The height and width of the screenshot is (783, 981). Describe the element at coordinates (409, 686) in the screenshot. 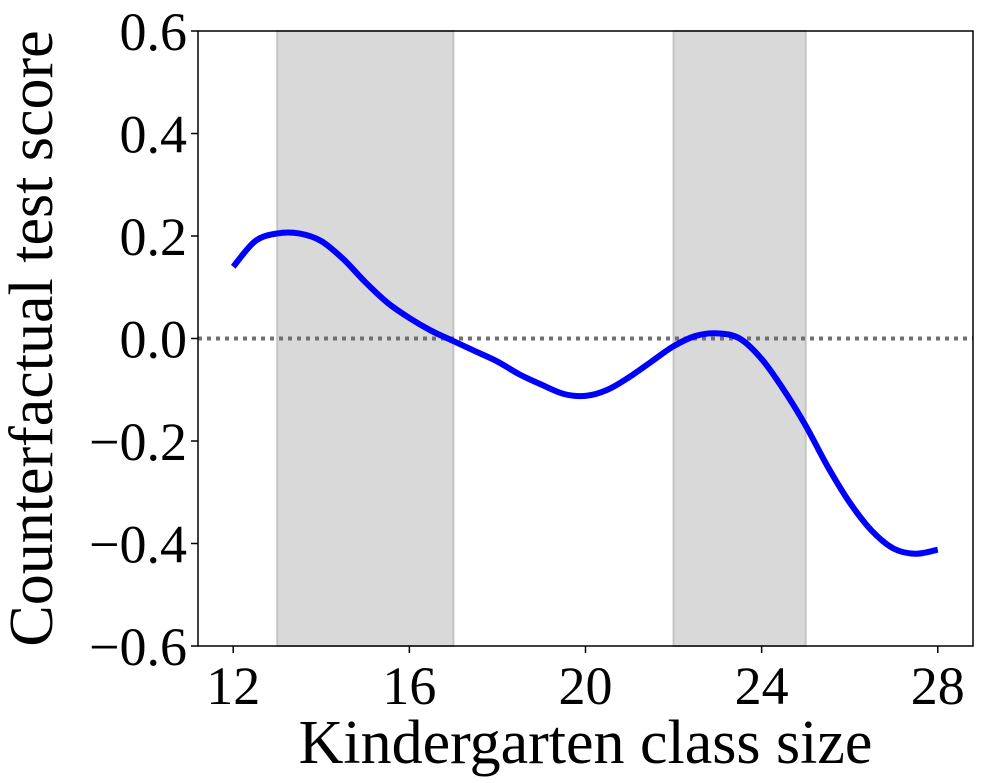

I see `x-tick-label: 16` at that location.